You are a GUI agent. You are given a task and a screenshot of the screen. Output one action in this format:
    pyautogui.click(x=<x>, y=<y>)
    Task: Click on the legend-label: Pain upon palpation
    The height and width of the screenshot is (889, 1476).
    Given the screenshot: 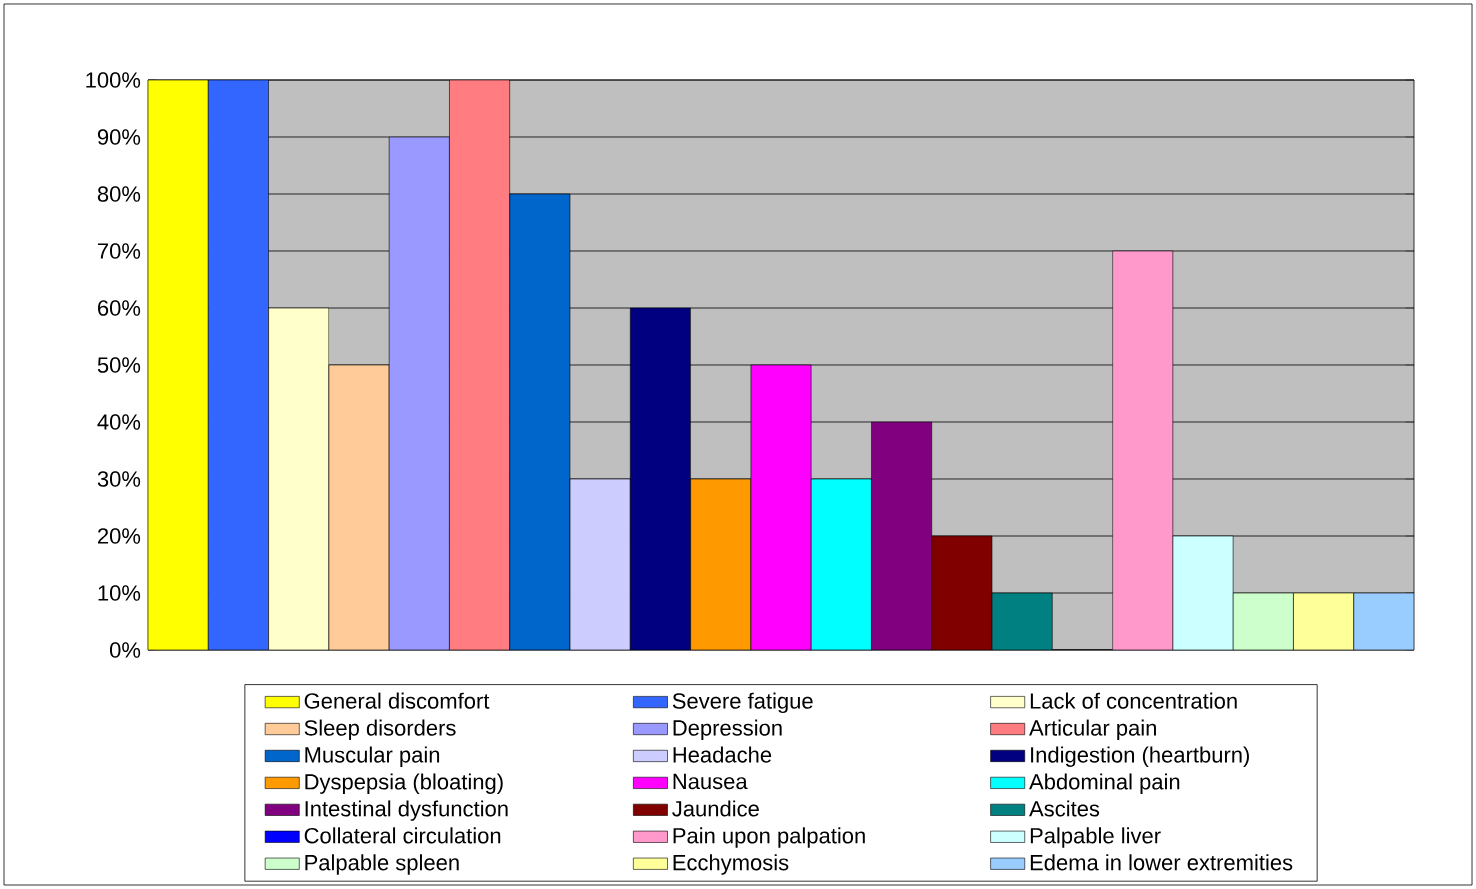 What is the action you would take?
    pyautogui.click(x=769, y=837)
    